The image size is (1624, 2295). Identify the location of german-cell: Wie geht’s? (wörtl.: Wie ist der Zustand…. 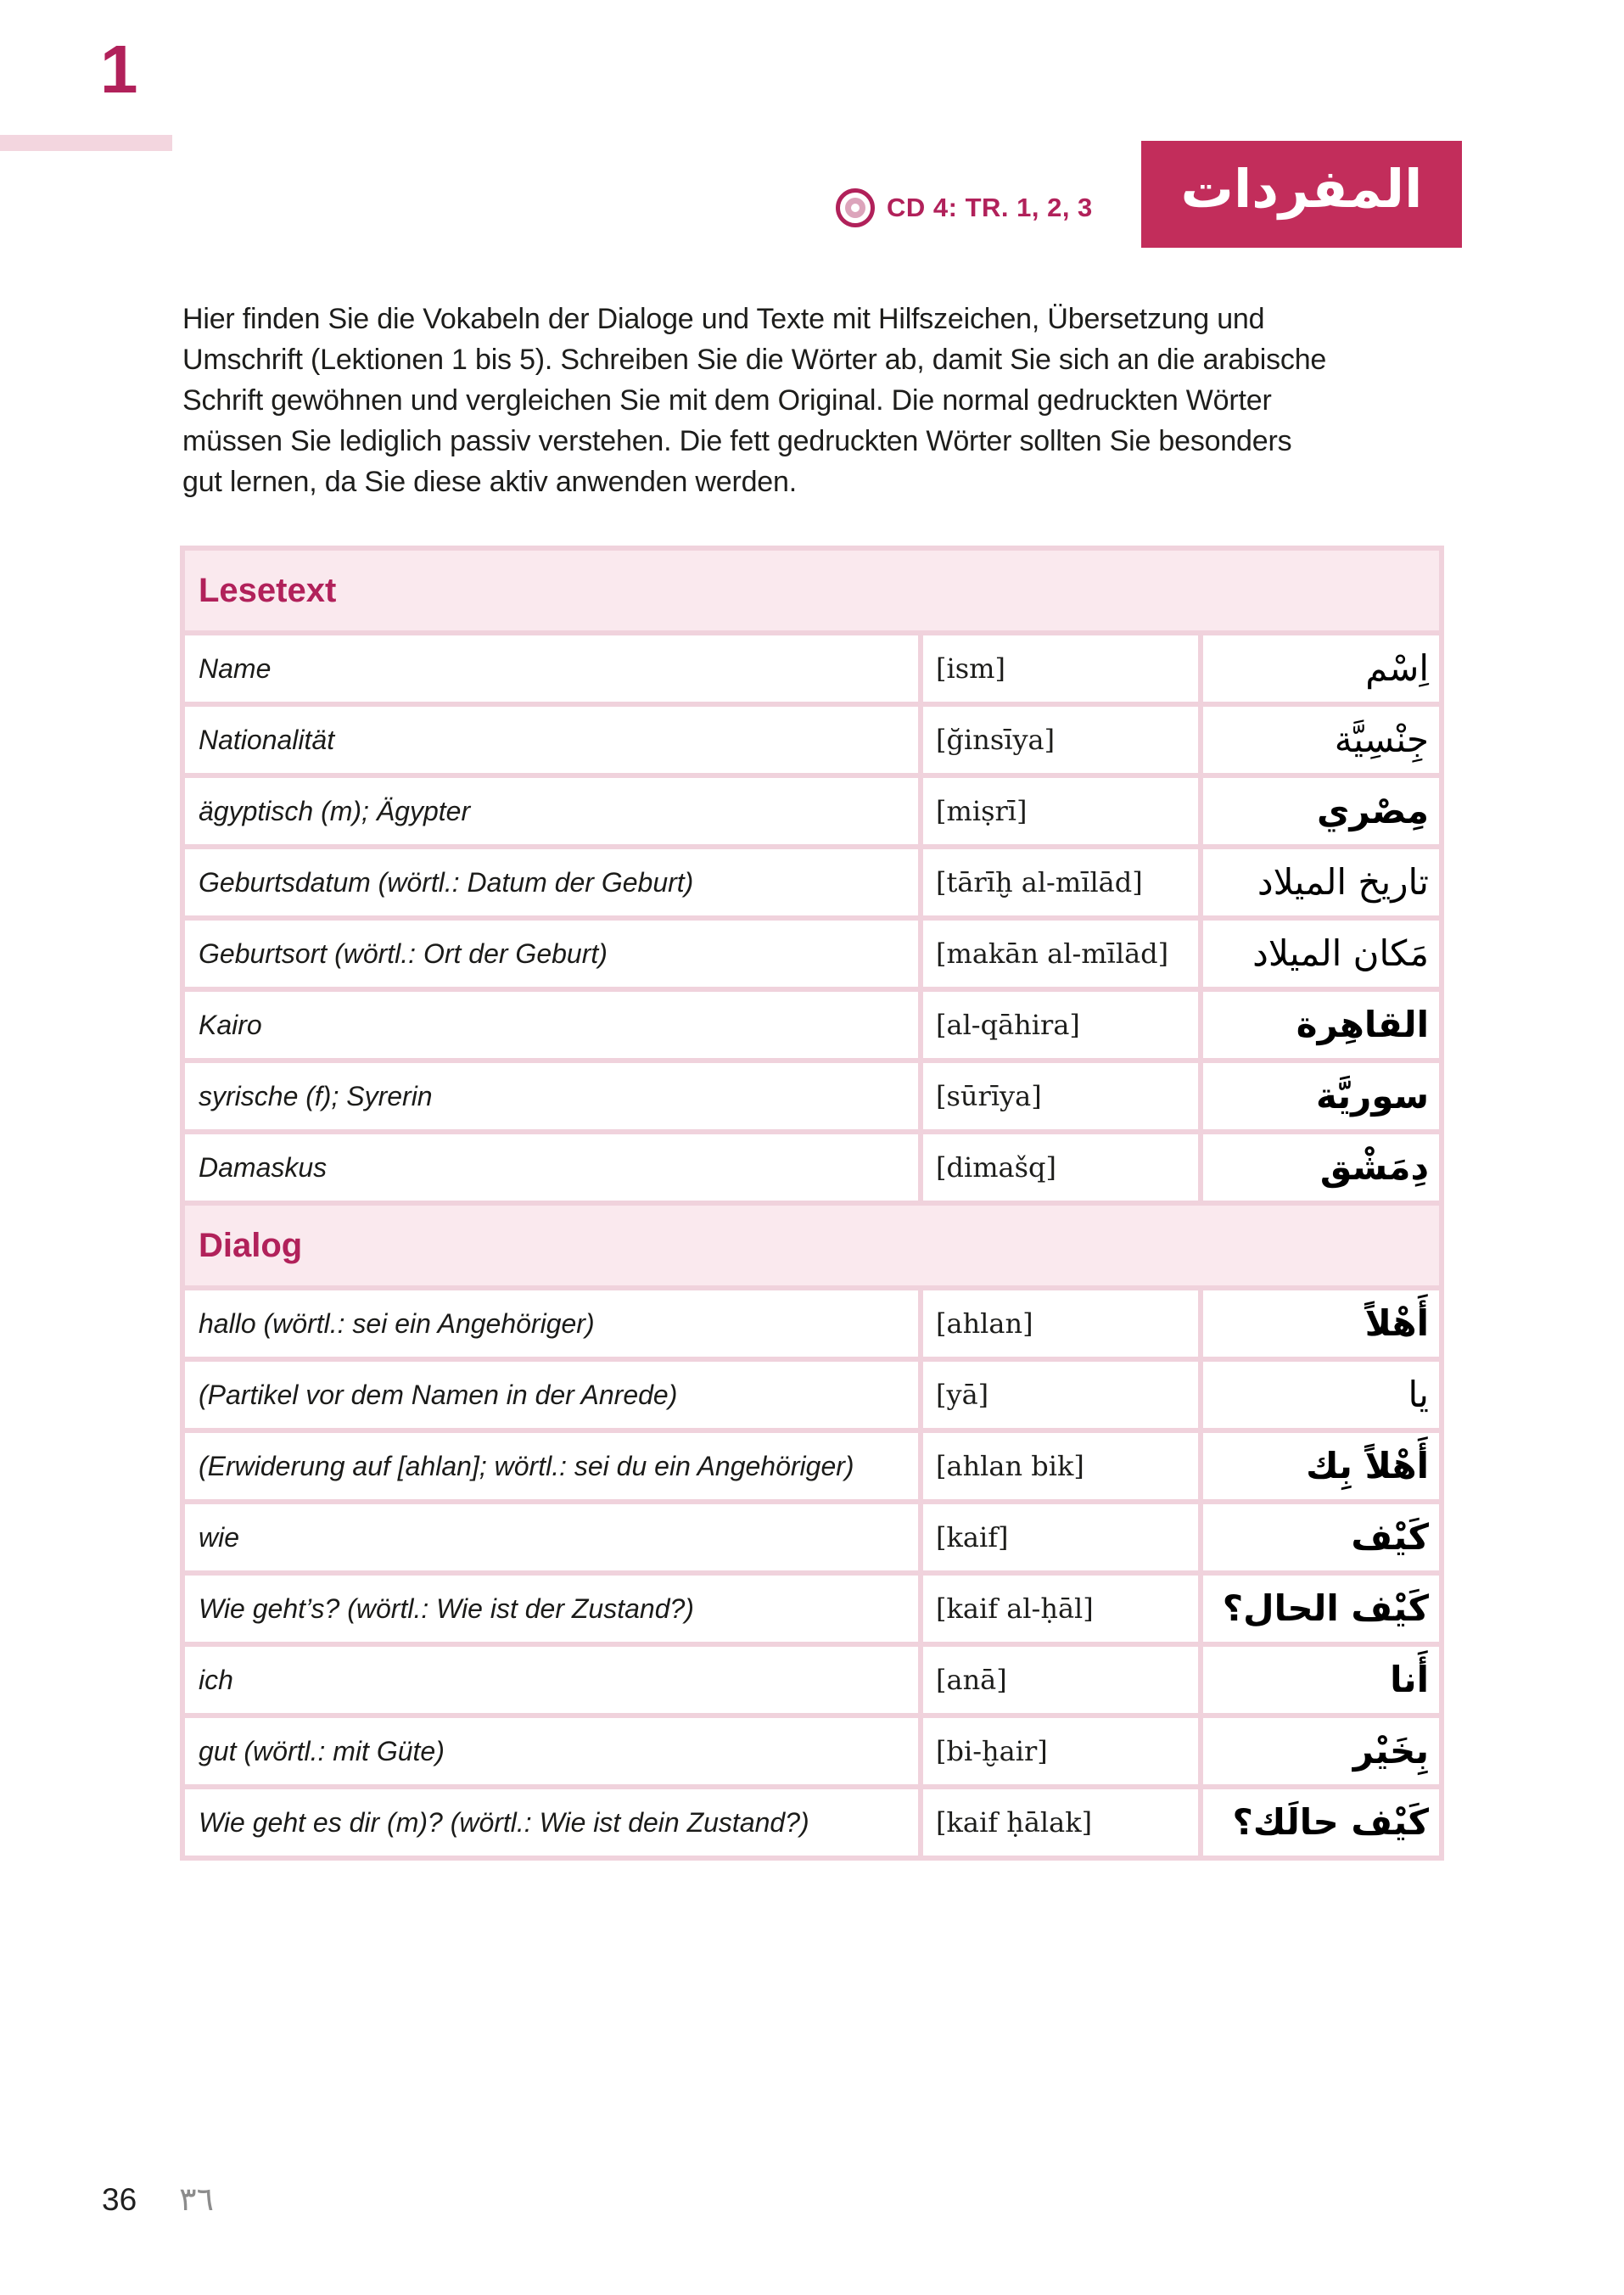
(551, 1609).